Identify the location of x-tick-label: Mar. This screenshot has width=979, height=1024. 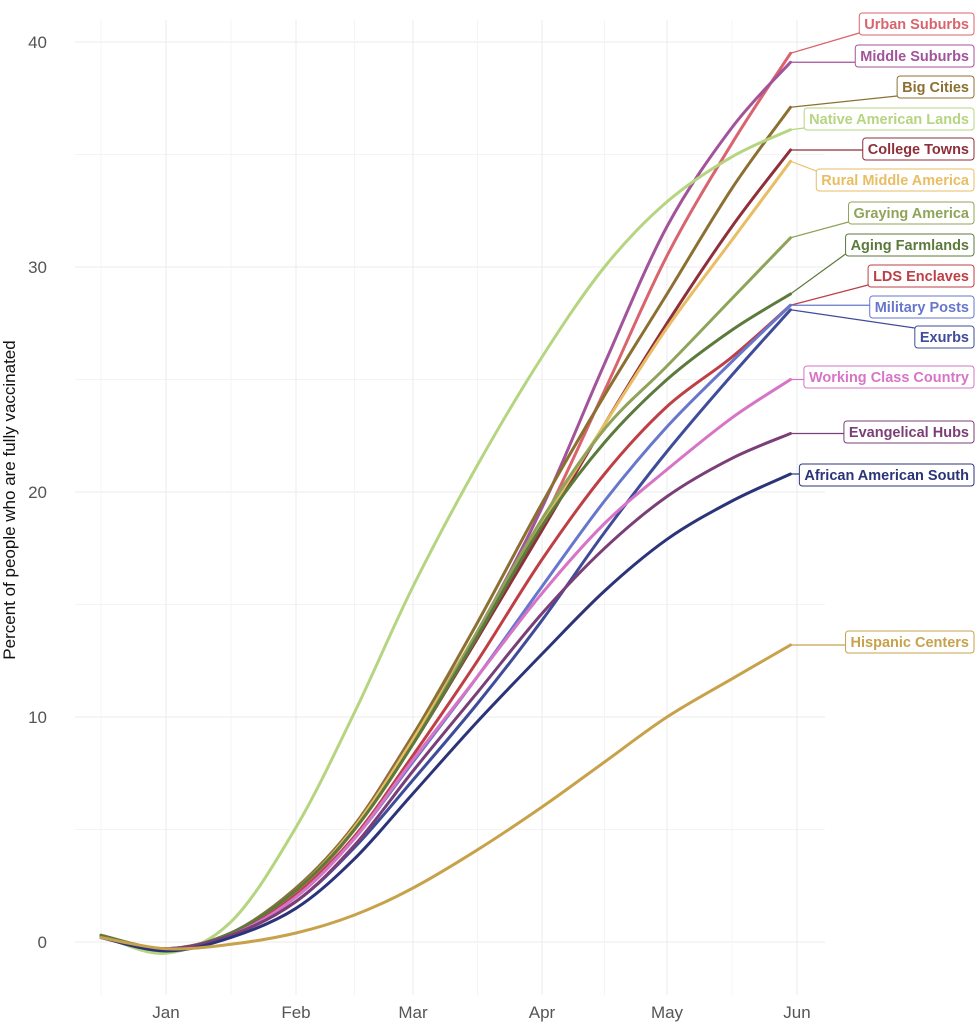
(413, 1012).